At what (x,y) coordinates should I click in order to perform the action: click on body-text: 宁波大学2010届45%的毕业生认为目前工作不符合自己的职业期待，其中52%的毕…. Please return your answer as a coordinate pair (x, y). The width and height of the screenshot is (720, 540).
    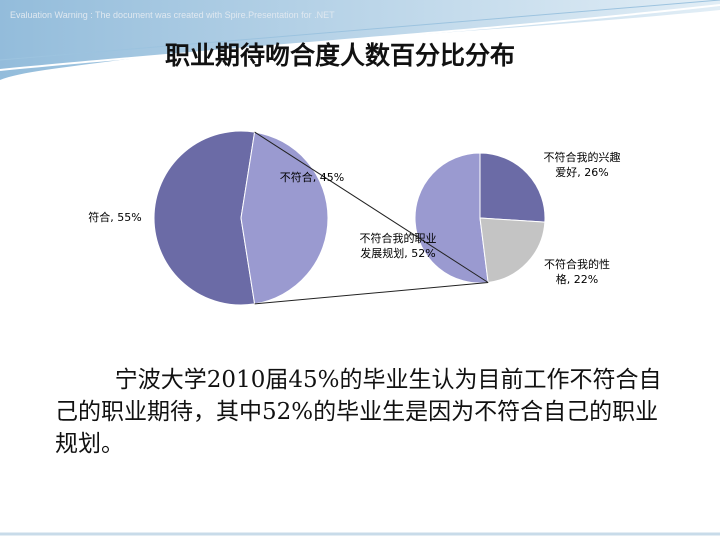
    Looking at the image, I should click on (358, 412).